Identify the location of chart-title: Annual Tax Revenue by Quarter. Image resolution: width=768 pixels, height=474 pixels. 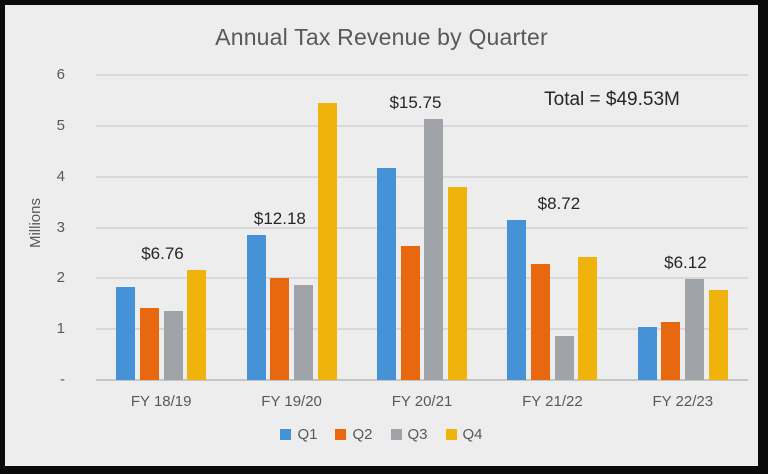
(381, 37).